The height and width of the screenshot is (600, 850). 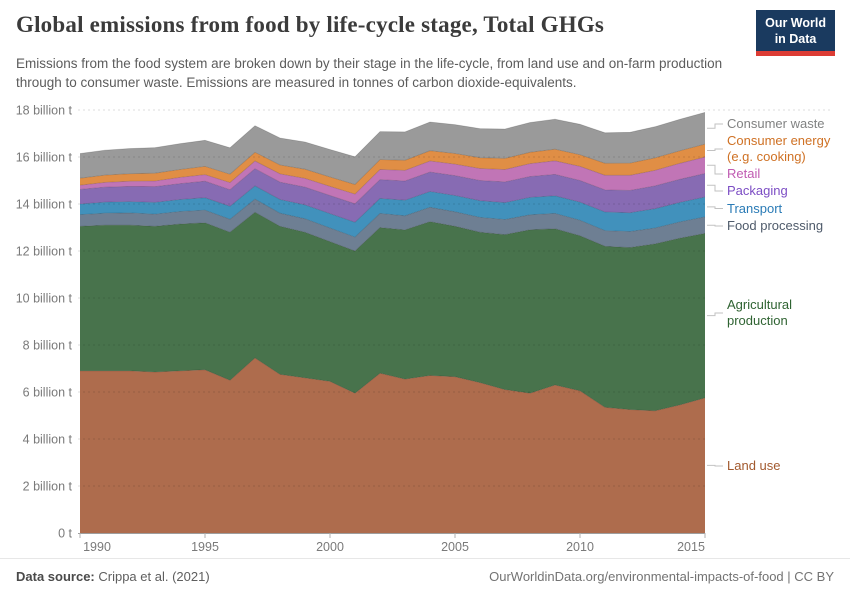 What do you see at coordinates (795, 23) in the screenshot?
I see `owid-logo-line1: Our World` at bounding box center [795, 23].